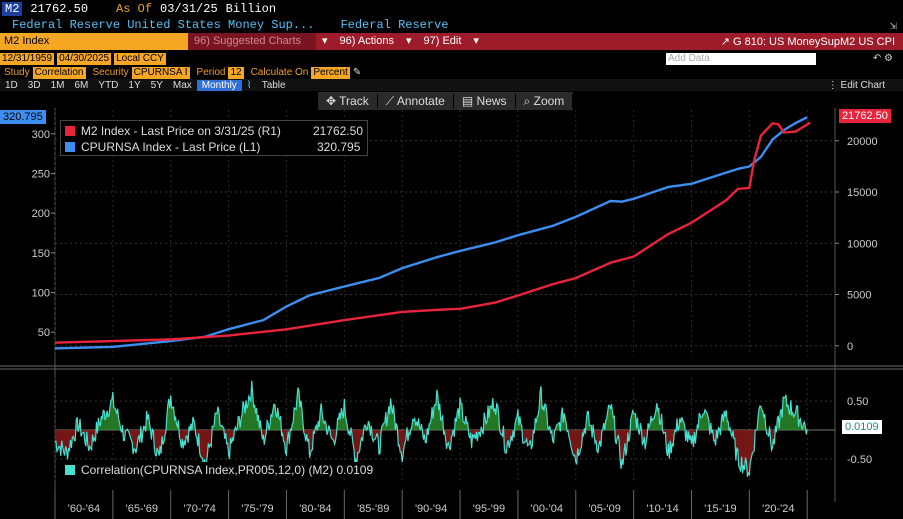 The height and width of the screenshot is (519, 903). I want to click on chart-toolbar: ✥ Track ⟋ Annotate ▤ News ⌕ Zoom, so click(446, 101).